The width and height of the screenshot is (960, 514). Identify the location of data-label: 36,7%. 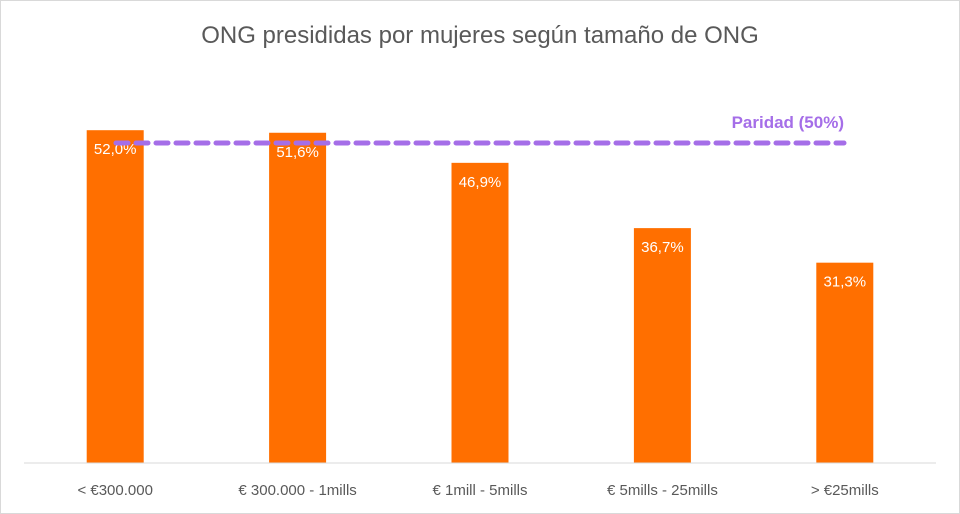
(662, 247).